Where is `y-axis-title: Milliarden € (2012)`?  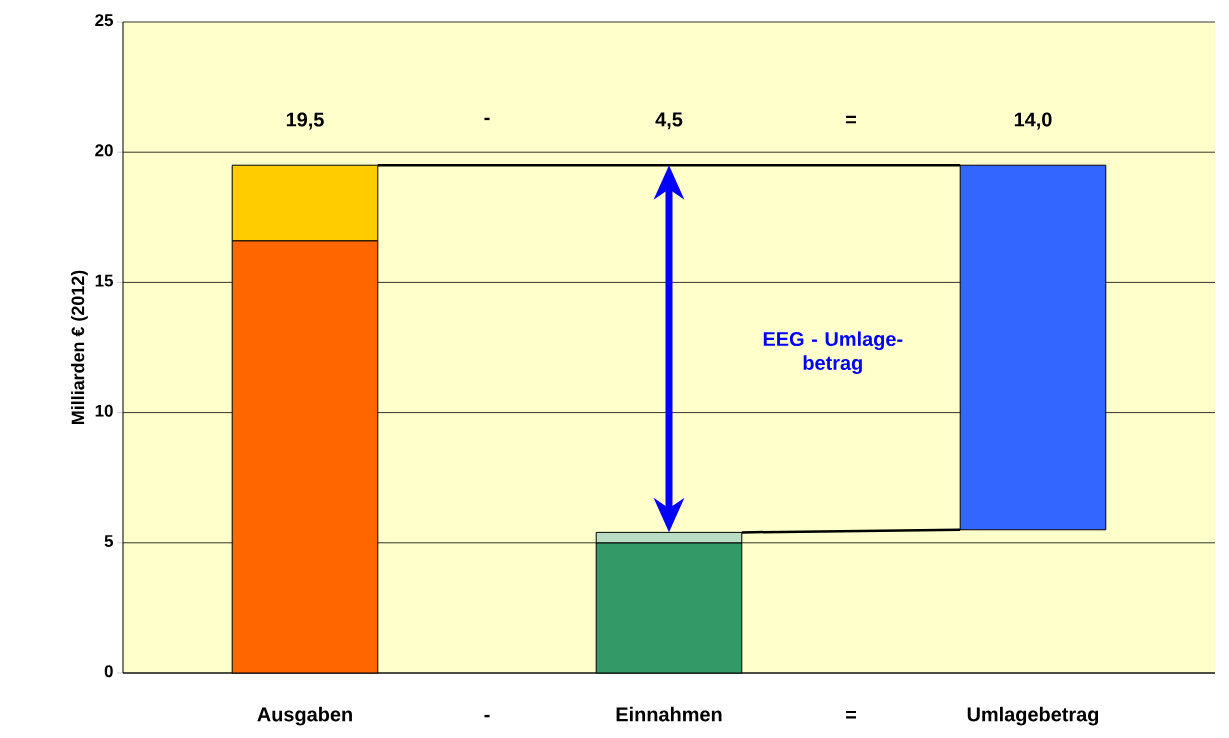
y-axis-title: Milliarden € (2012) is located at coordinates (79, 347).